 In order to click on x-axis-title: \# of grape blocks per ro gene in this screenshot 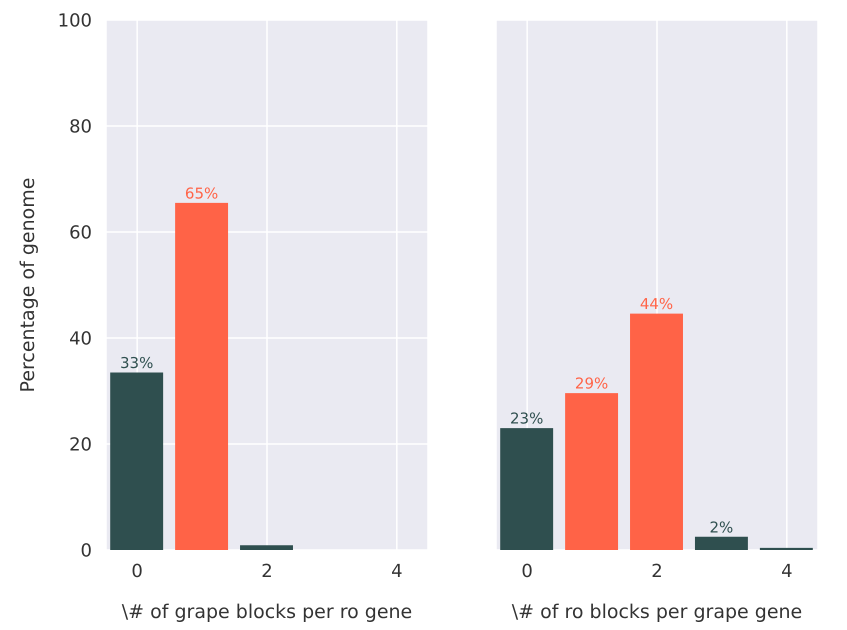, I will do `click(267, 612)`.